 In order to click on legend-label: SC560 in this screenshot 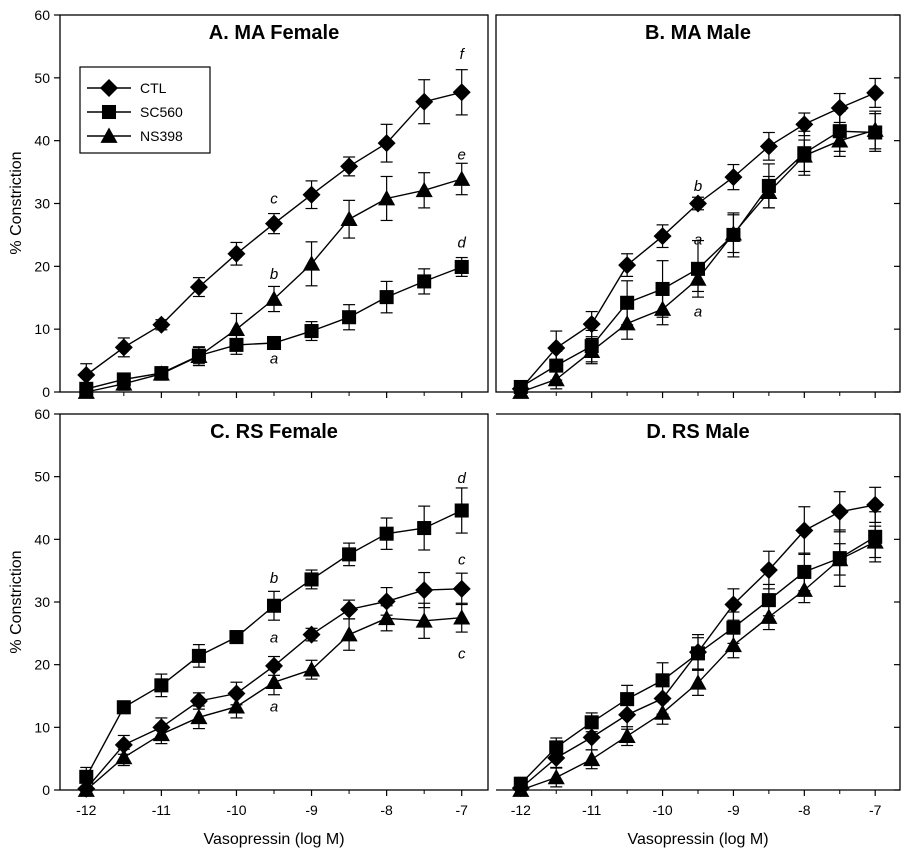, I will do `click(161, 112)`.